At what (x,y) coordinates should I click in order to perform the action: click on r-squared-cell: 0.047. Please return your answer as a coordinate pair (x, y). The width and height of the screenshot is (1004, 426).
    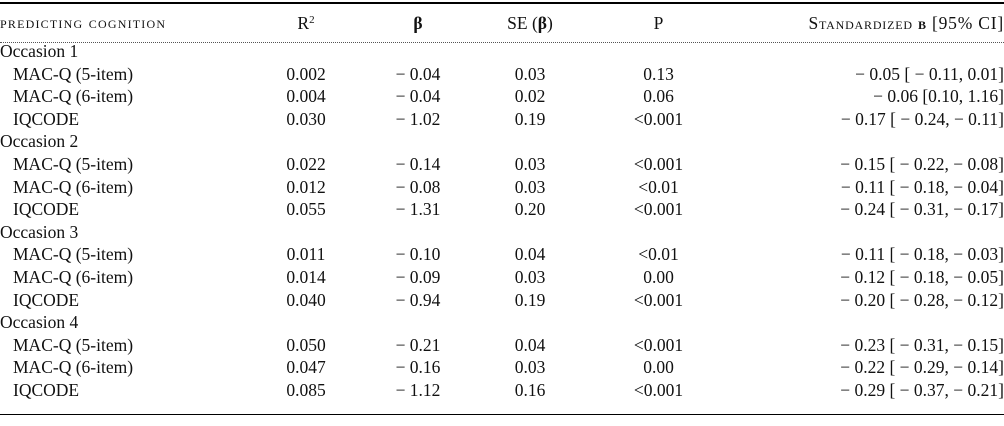
    Looking at the image, I should click on (306, 367).